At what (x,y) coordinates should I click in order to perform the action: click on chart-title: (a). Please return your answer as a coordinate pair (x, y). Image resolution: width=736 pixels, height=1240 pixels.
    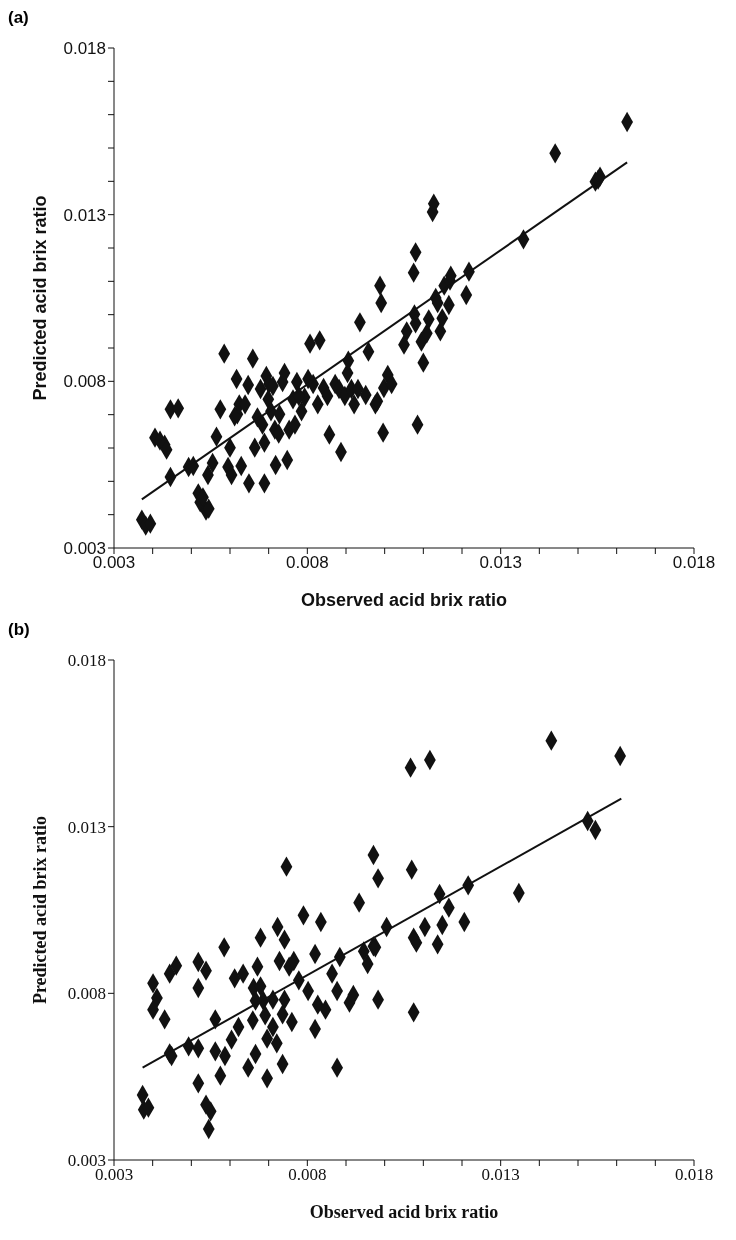
    Looking at the image, I should click on (18, 18).